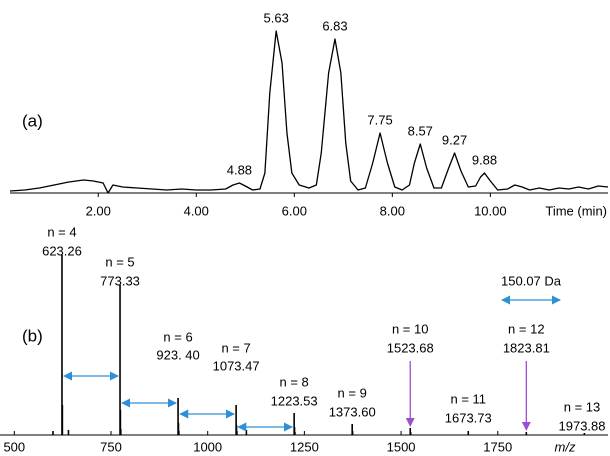  What do you see at coordinates (526, 328) in the screenshot?
I see `peak-number: n = 12` at bounding box center [526, 328].